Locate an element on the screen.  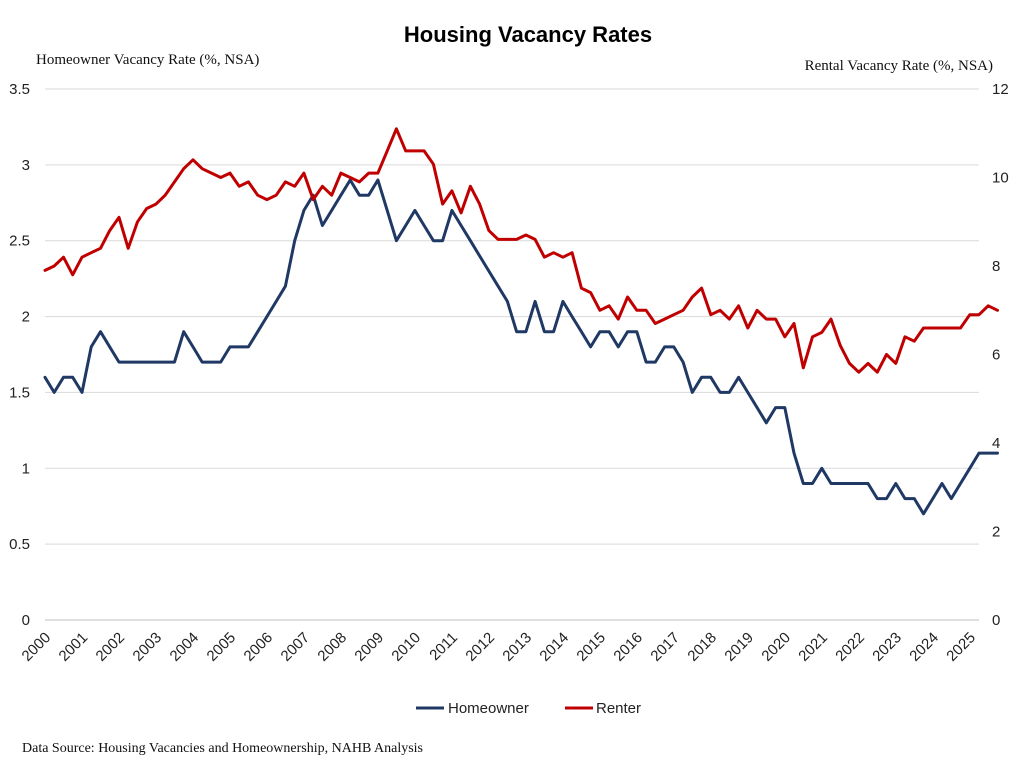
x-tick-label: 2000 is located at coordinates (37, 647).